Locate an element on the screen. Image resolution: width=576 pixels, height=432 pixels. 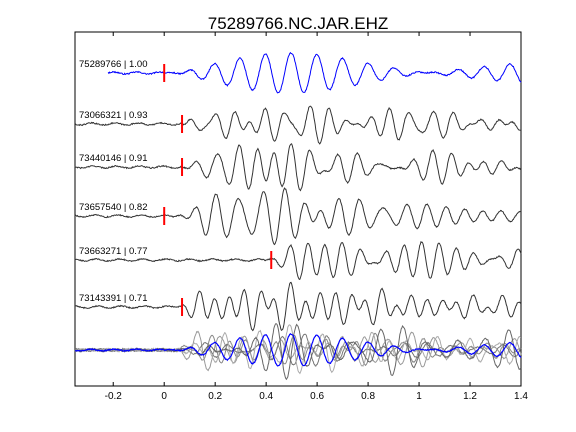
x-tick-label: 0.6 is located at coordinates (317, 396).